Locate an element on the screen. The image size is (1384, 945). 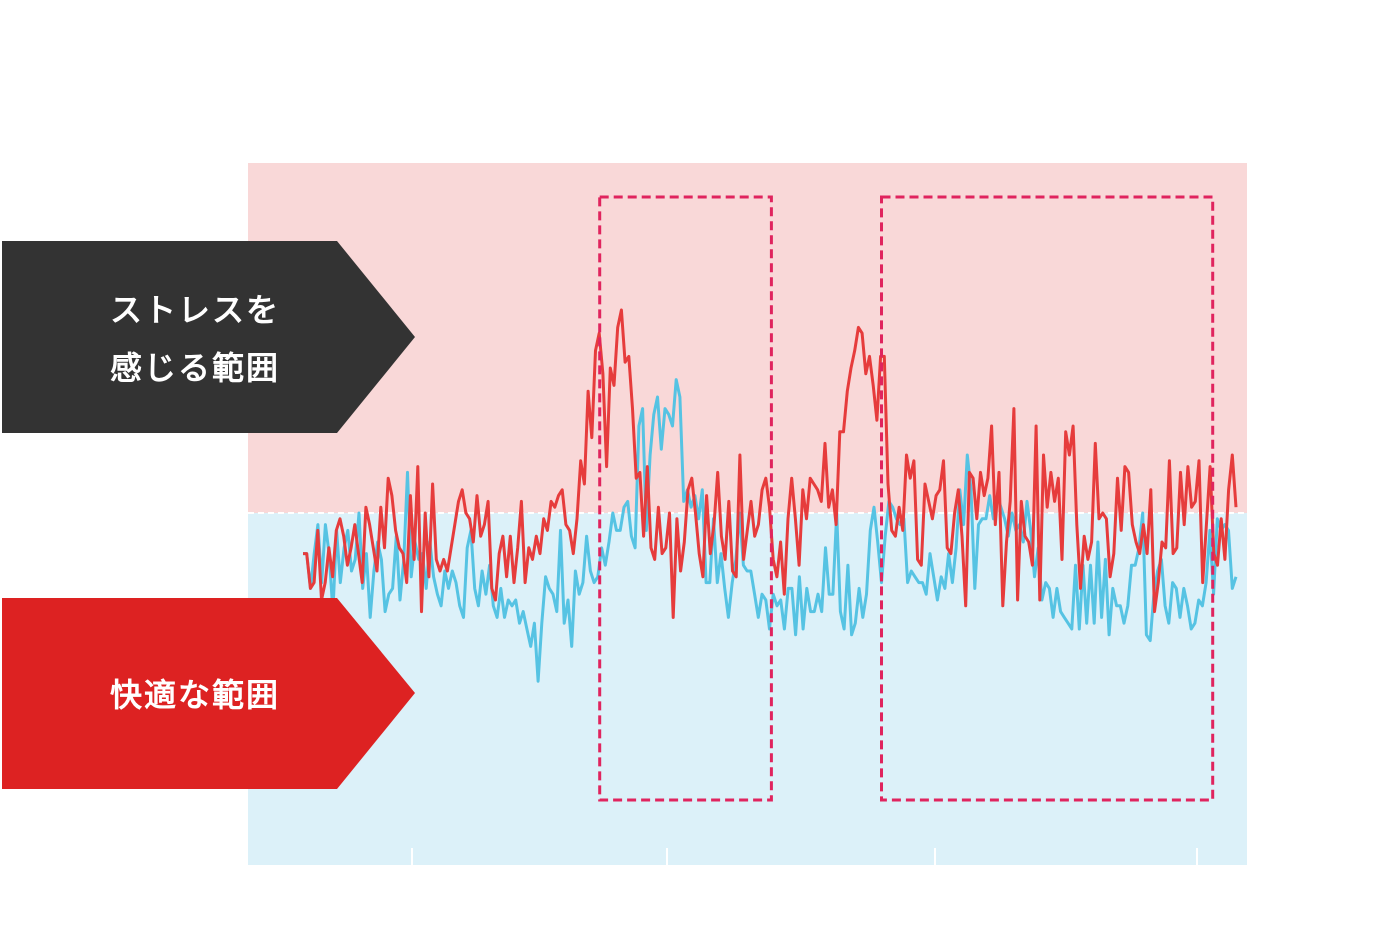
comfort-label: 快適な範囲 is located at coordinates (195, 695).